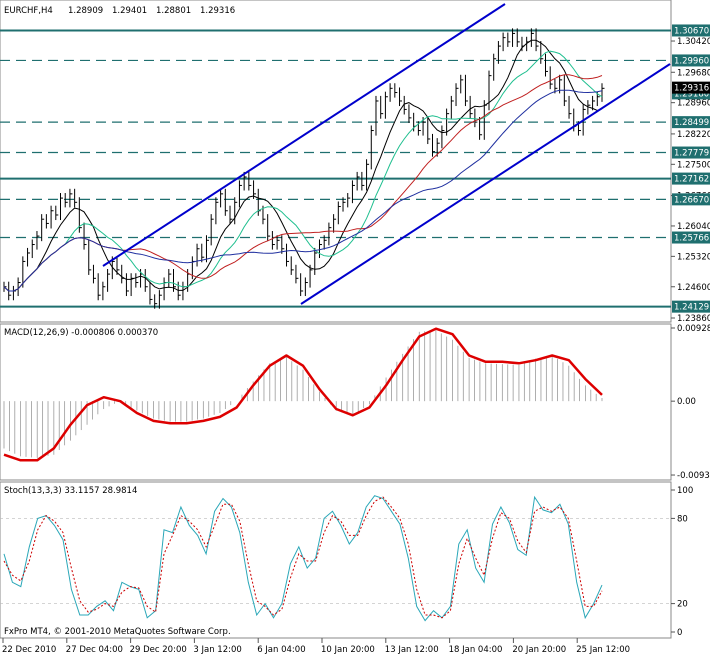  I want to click on macd-axis: 0.009284 0.00 -0.009373, so click(690, 402).